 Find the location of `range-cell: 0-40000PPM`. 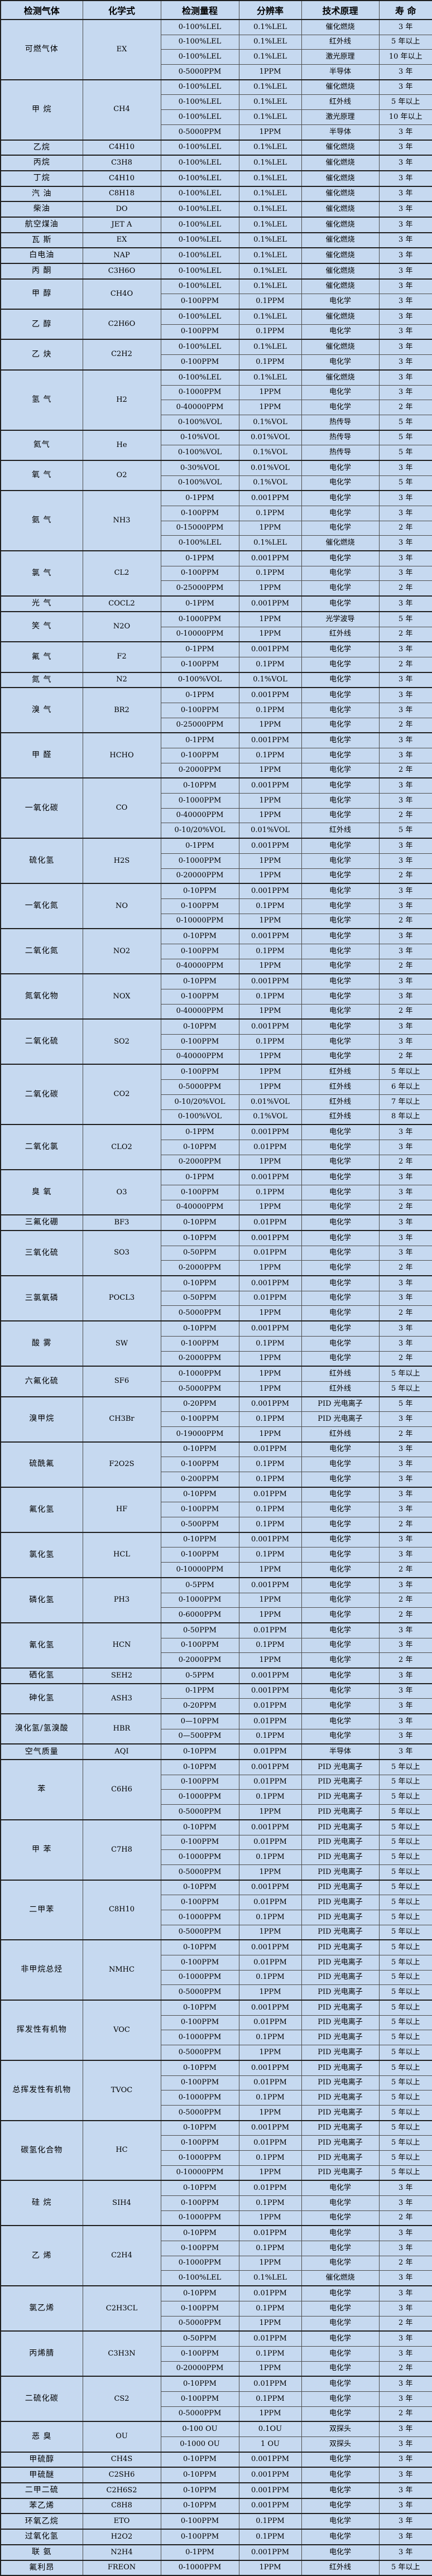

range-cell: 0-40000PPM is located at coordinates (199, 1207).